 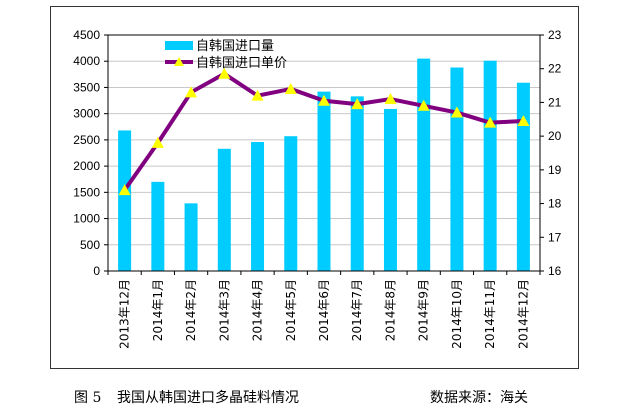 I want to click on x-tick-label: 2014年5月, so click(x=291, y=310).